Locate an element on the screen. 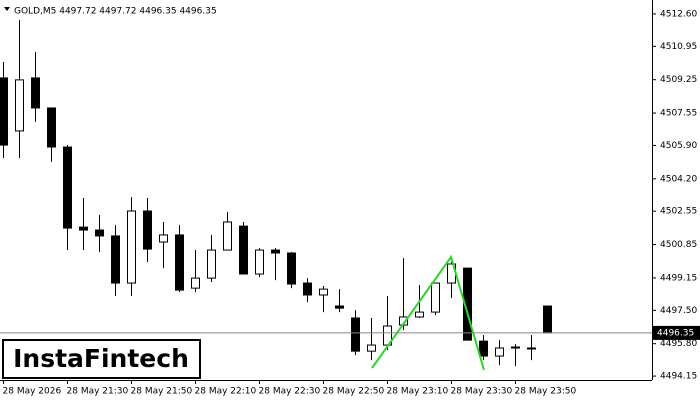 Image resolution: width=700 pixels, height=400 pixels. last-price-box is located at coordinates (676, 332).